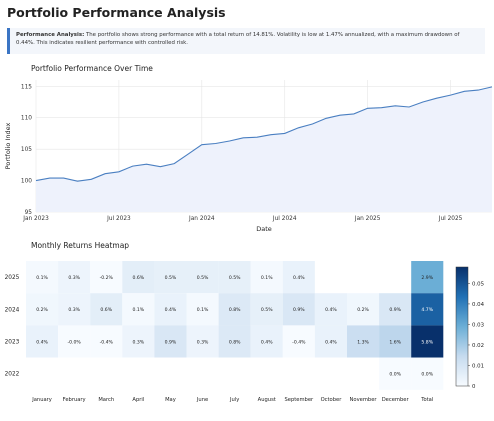 Image resolution: width=494 pixels, height=421 pixels. I want to click on heatmap-column-label: September, so click(300, 400).